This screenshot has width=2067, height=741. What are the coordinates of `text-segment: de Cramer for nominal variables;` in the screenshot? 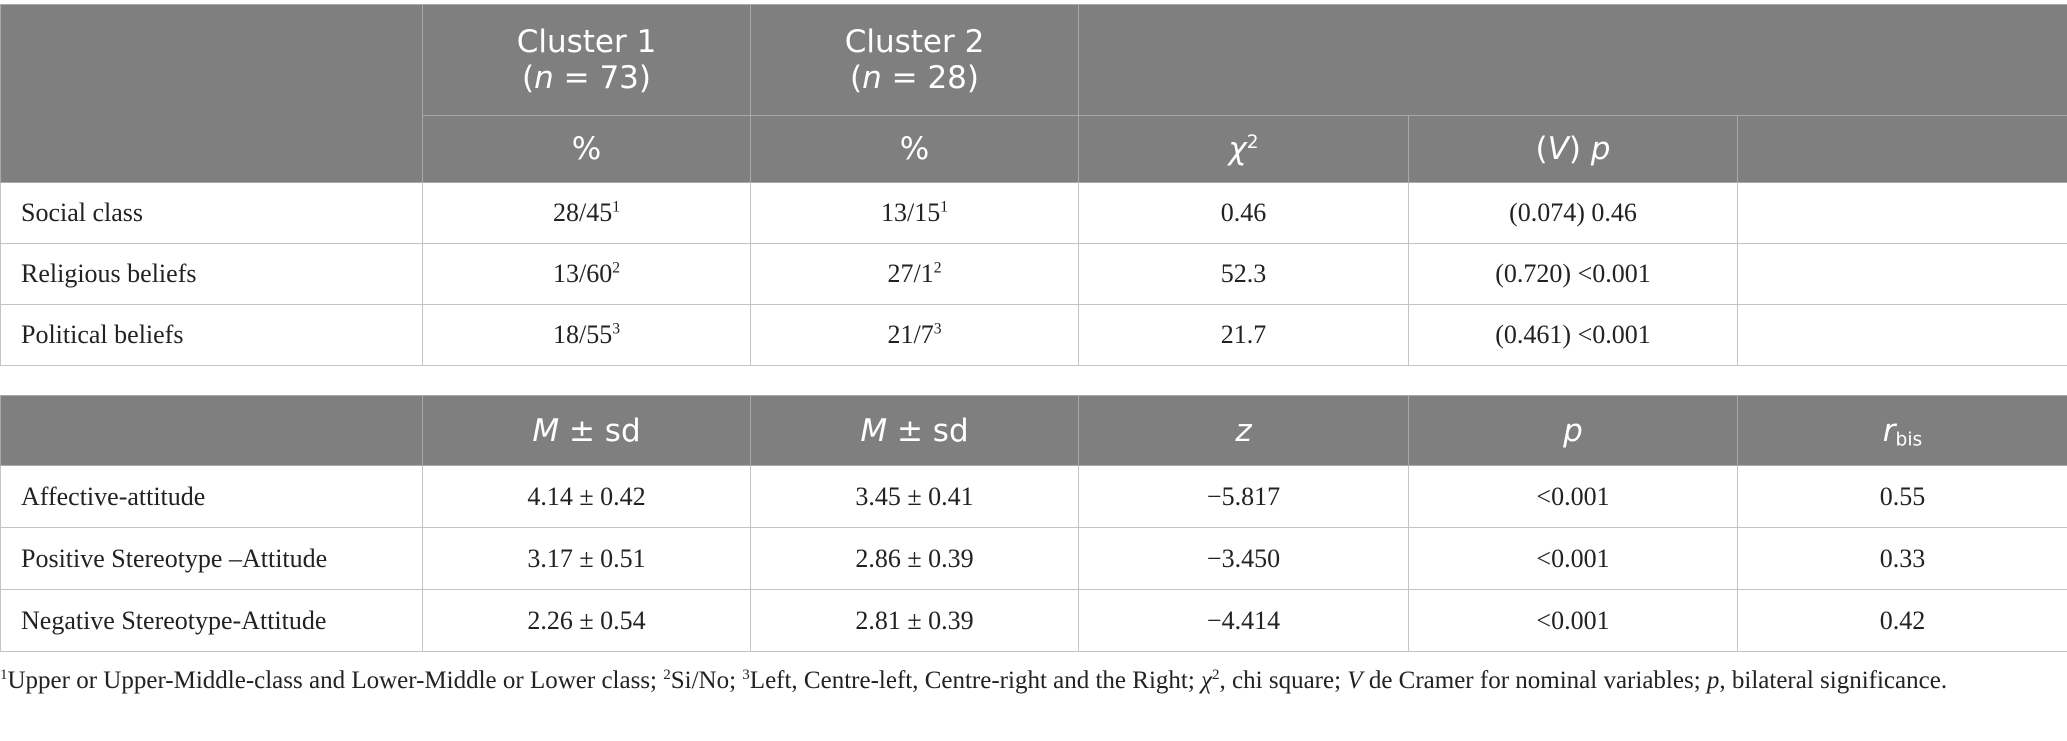 It's located at (1534, 680).